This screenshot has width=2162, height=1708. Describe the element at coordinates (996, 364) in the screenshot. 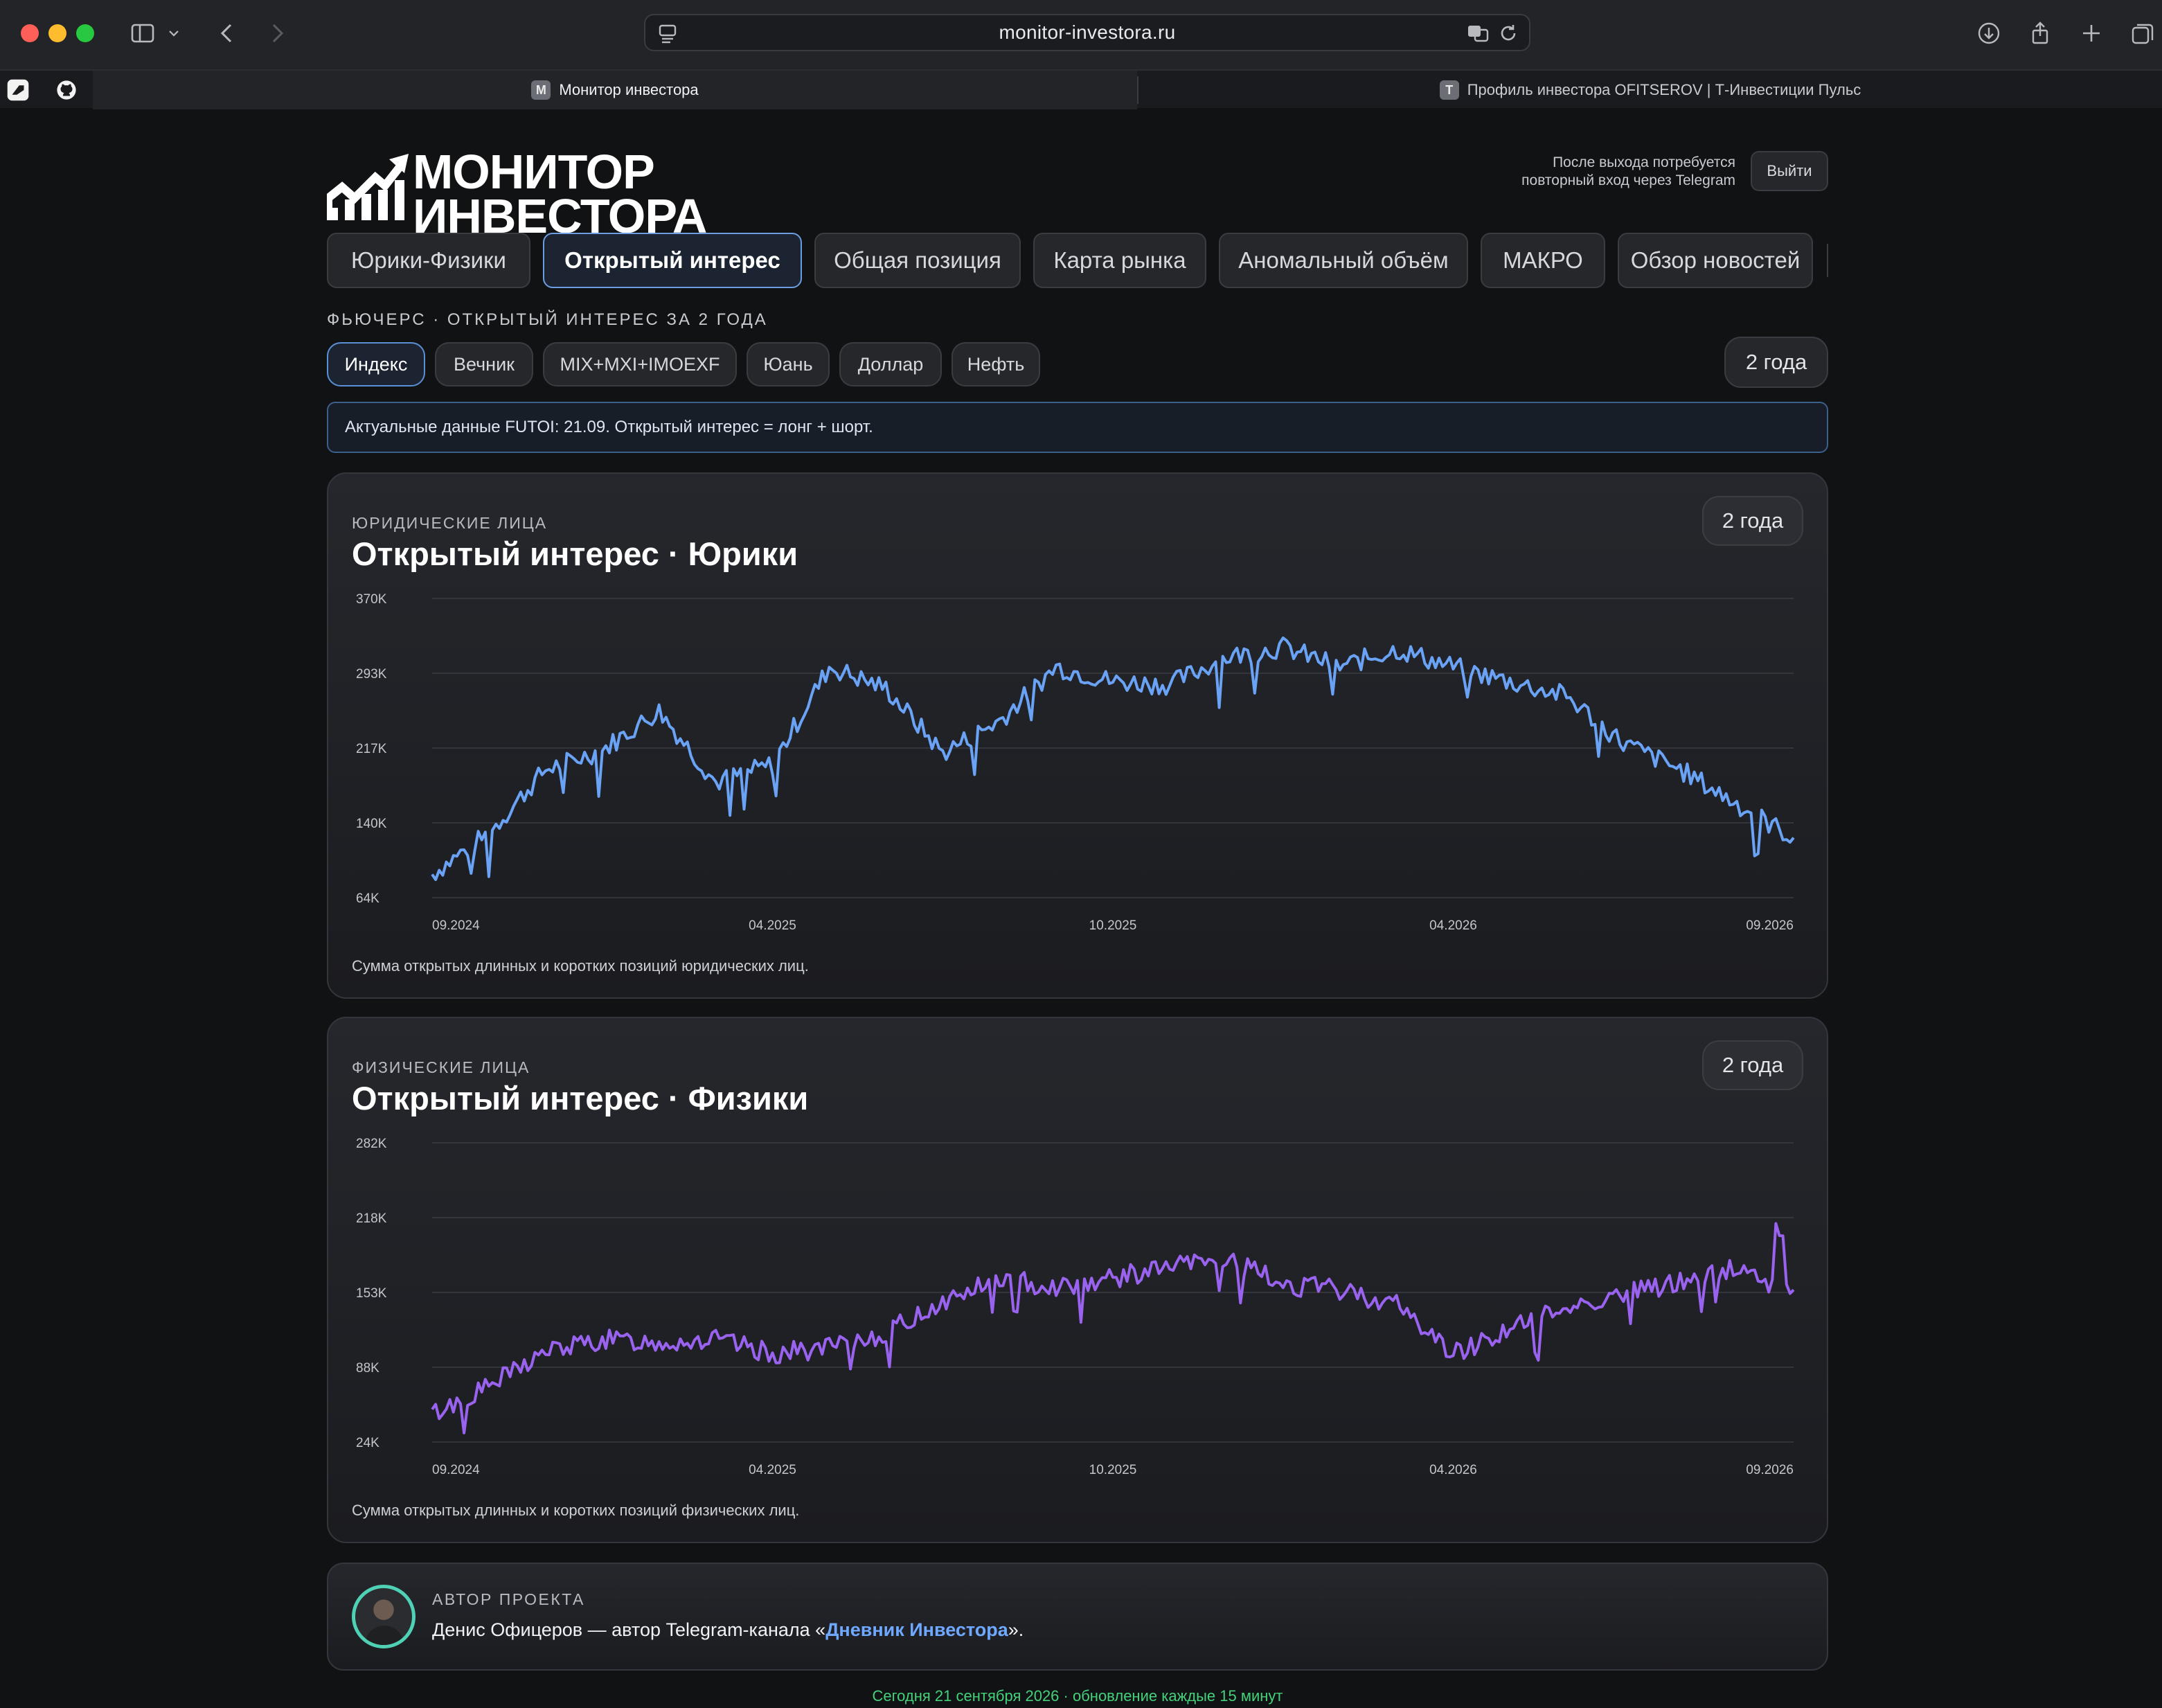

I see `pill-oil: Нефть` at that location.